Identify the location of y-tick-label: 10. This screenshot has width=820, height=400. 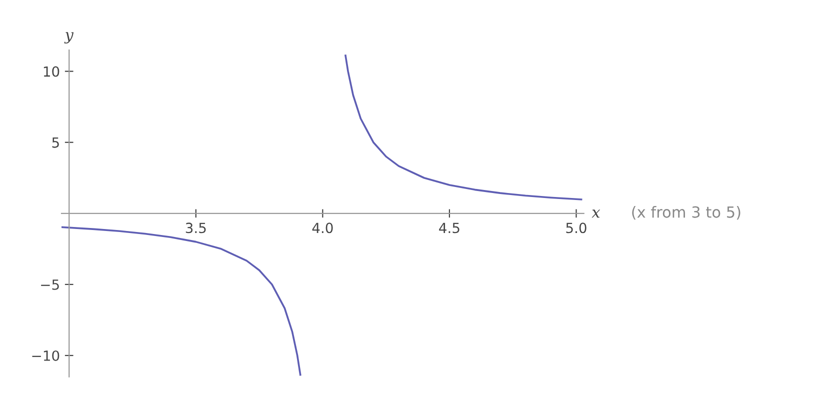
(52, 71).